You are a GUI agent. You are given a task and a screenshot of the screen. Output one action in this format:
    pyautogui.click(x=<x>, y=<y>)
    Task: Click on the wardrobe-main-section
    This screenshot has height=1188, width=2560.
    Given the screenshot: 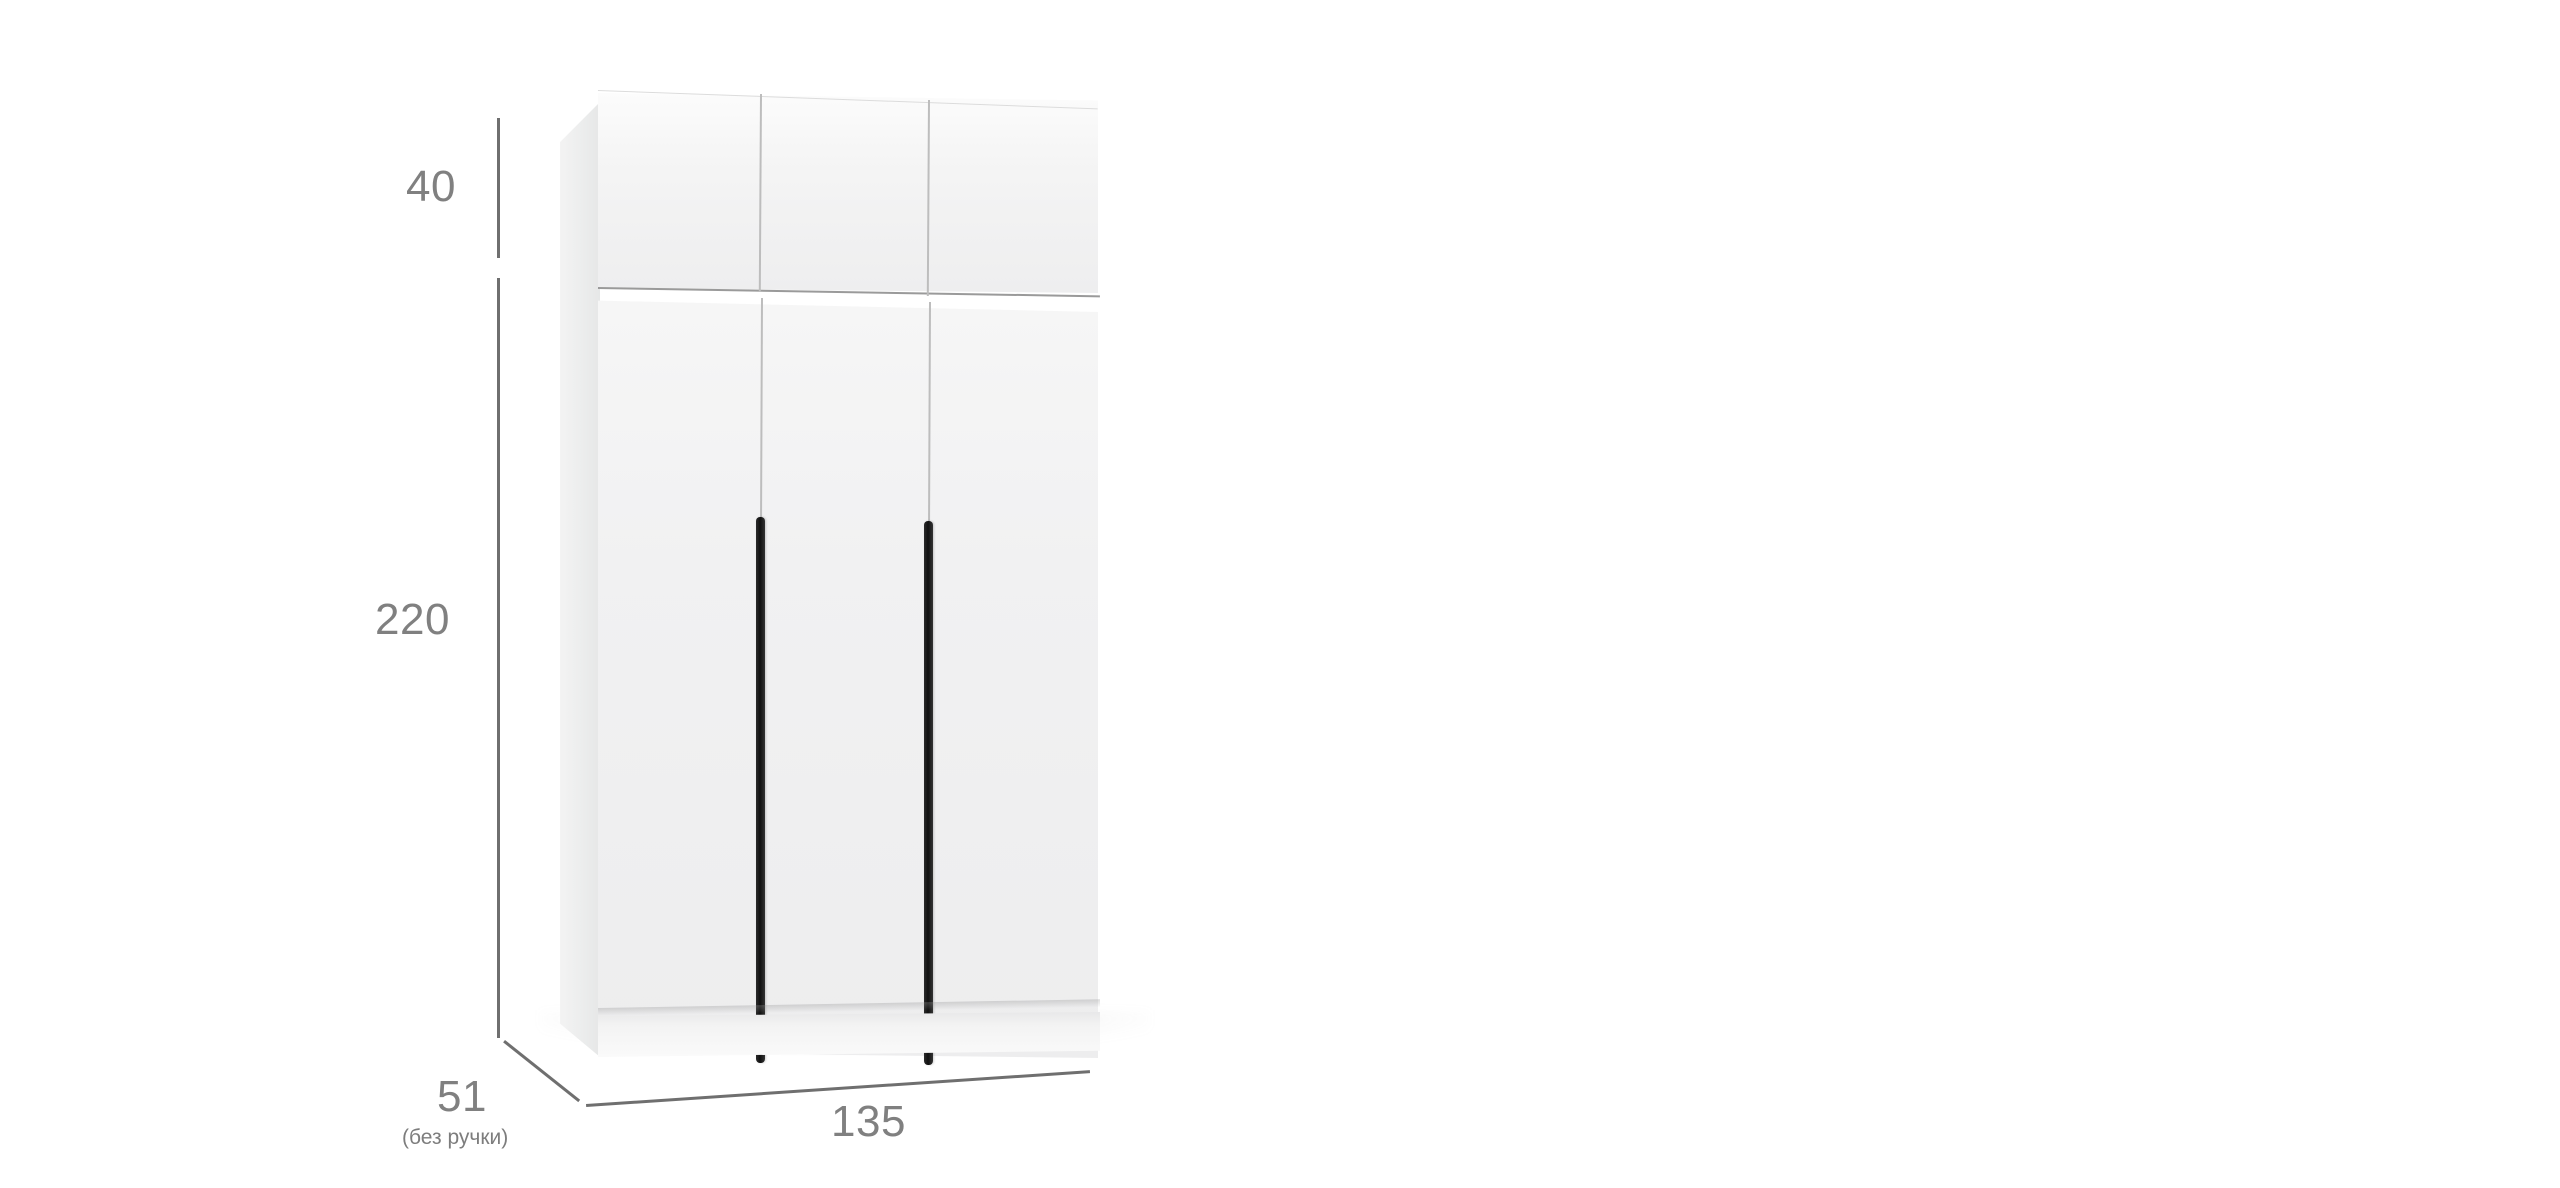 What is the action you would take?
    pyautogui.click(x=848, y=679)
    